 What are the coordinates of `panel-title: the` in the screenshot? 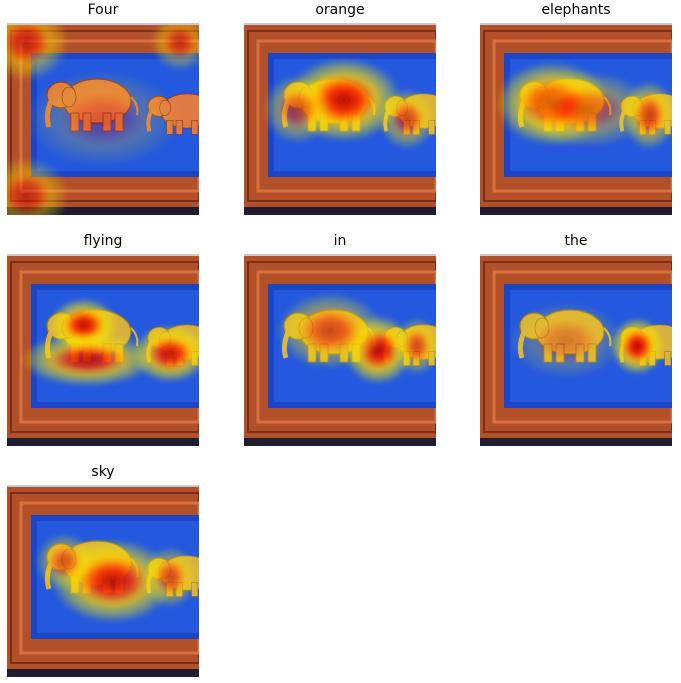 It's located at (576, 241).